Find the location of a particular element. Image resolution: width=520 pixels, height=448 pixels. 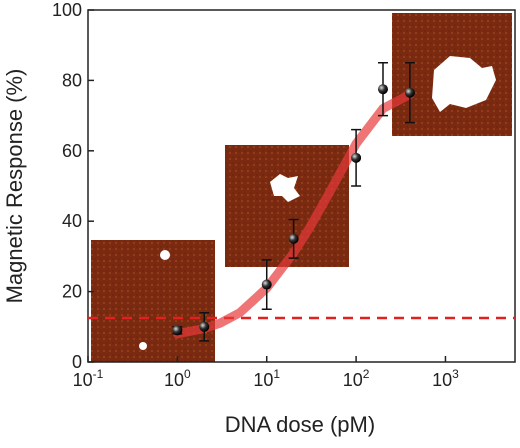

y-tick-label: 0 is located at coordinates (77, 362).